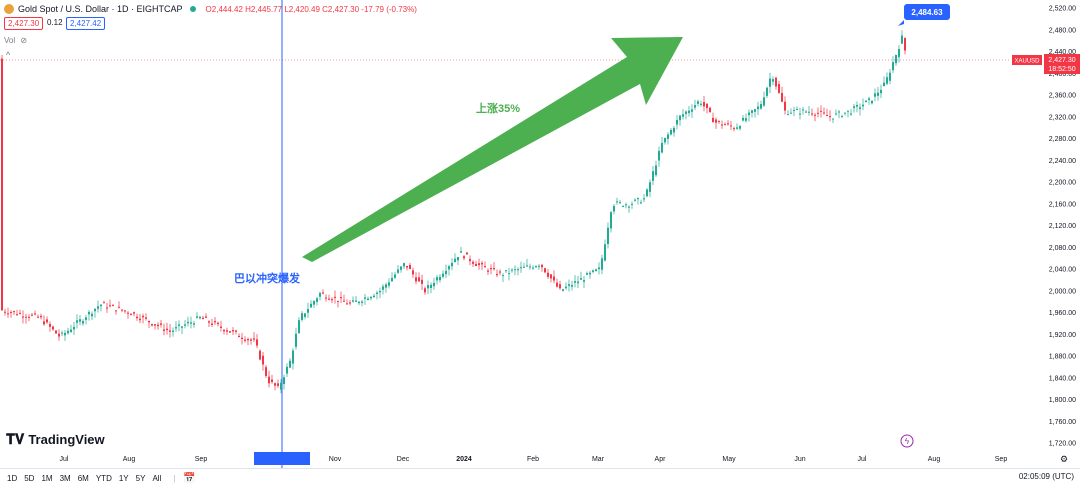  I want to click on ohlc-close: C2,427.30, so click(341, 9).